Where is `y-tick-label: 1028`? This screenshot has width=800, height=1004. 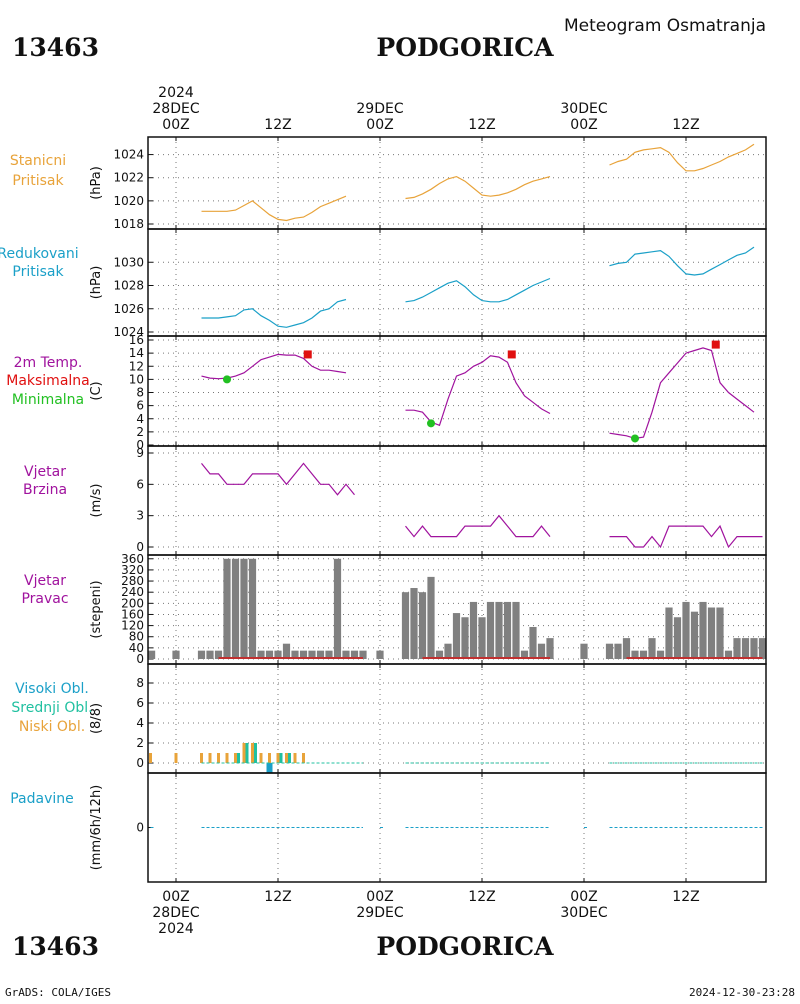 y-tick-label: 1028 is located at coordinates (128, 286).